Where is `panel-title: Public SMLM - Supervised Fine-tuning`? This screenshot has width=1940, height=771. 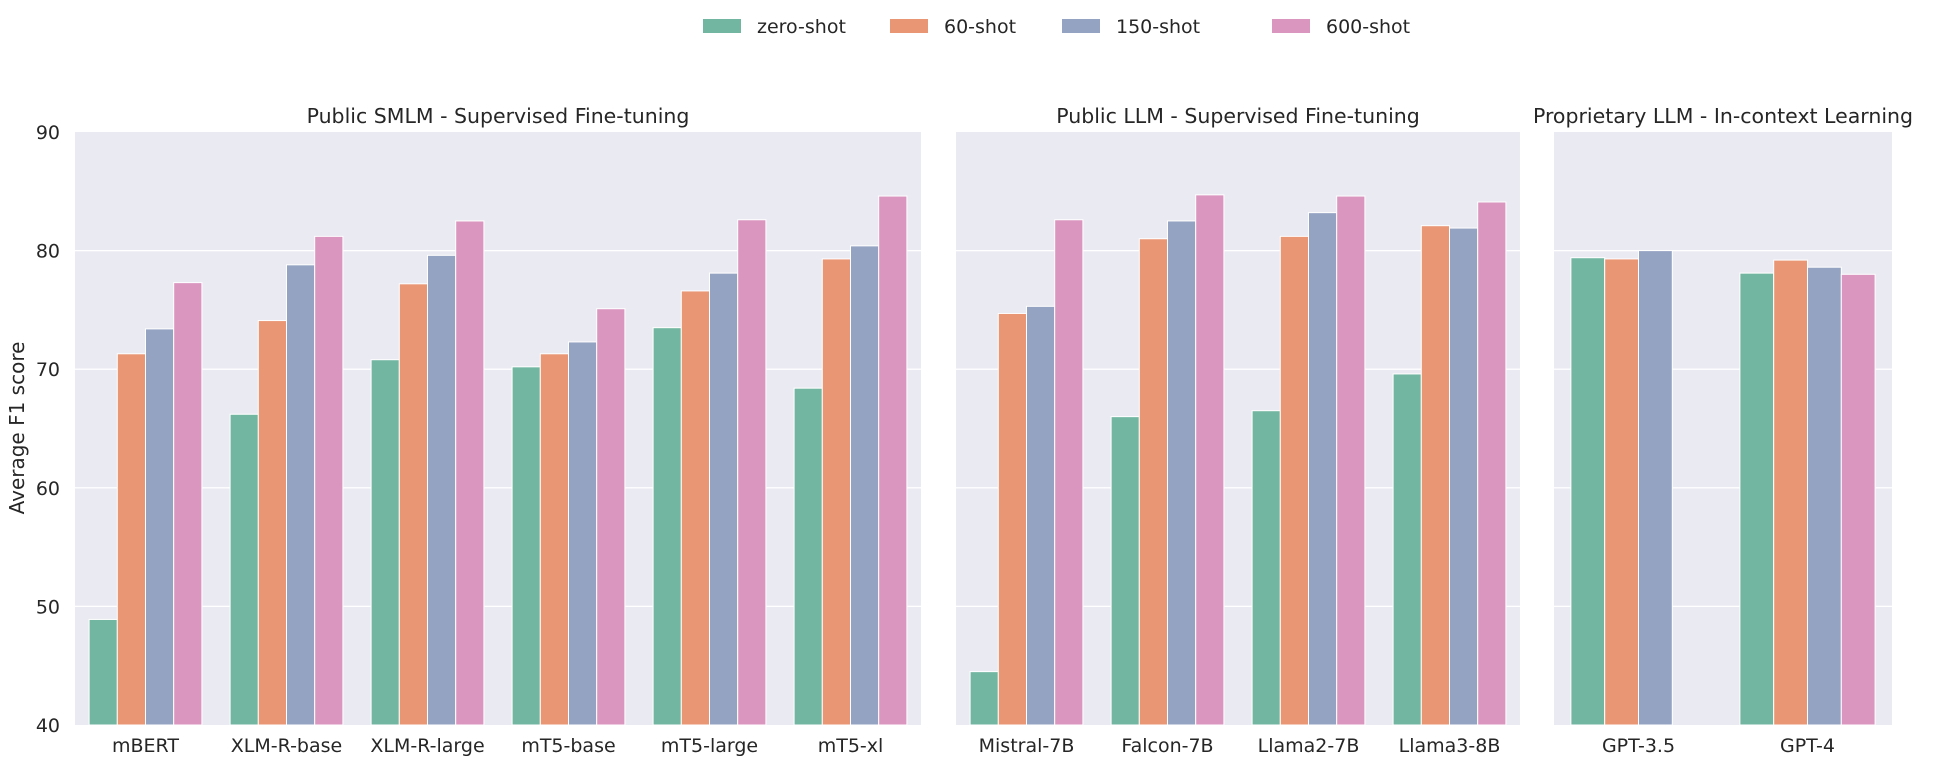
panel-title: Public SMLM - Supervised Fine-tuning is located at coordinates (498, 116).